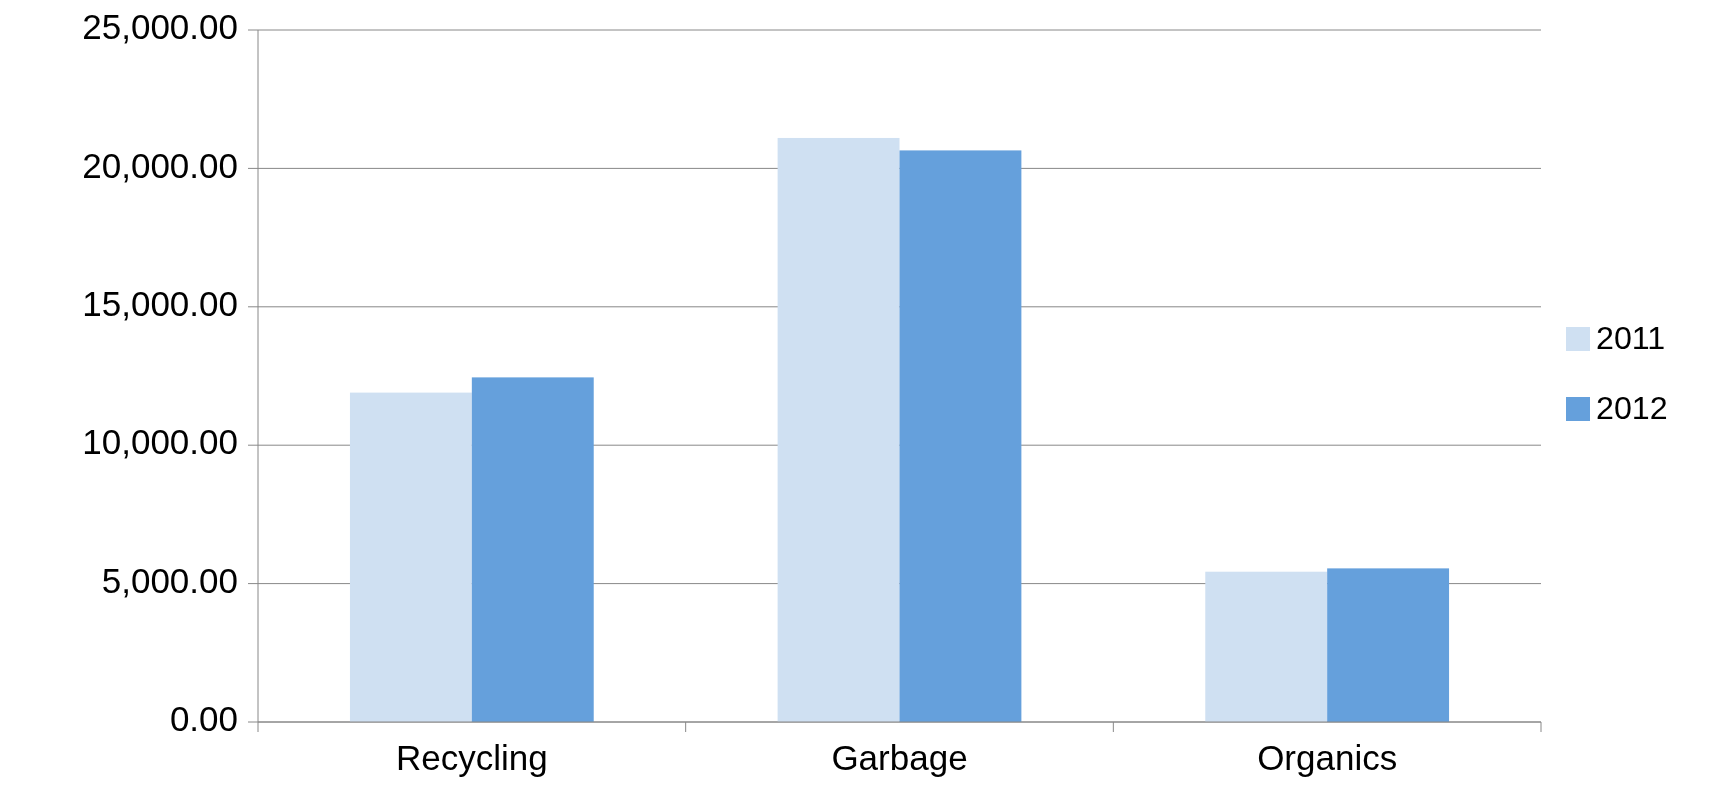 The height and width of the screenshot is (800, 1723). I want to click on y-tick-label: 5,000.00, so click(169, 580).